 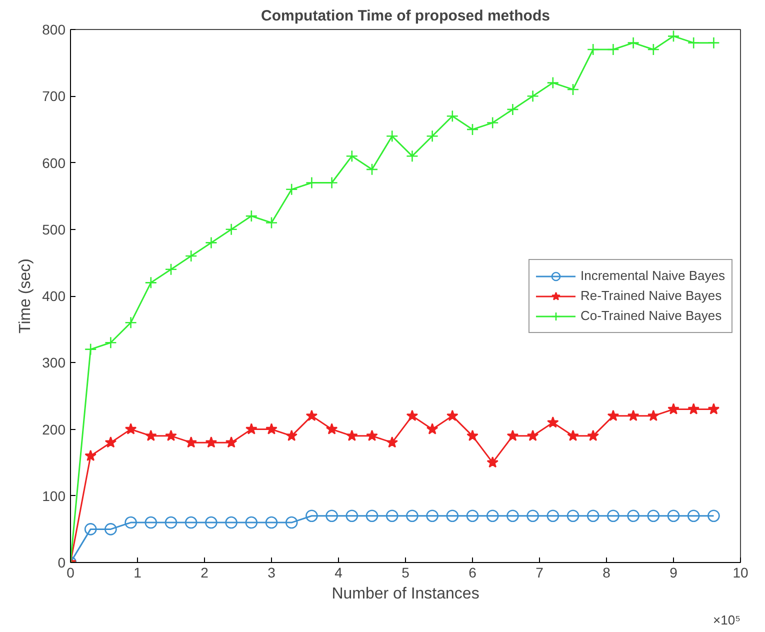 I want to click on x-axis-title: Number of Instances, so click(x=406, y=594).